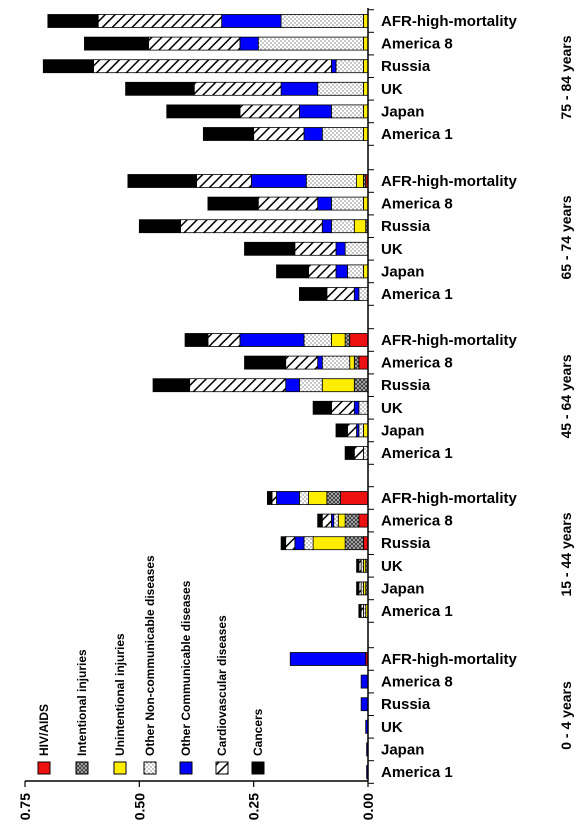 The height and width of the screenshot is (840, 585). Describe the element at coordinates (322, 271) in the screenshot. I see `bar-segment-65-74-years-japan-cardiovascular-diseases` at that location.